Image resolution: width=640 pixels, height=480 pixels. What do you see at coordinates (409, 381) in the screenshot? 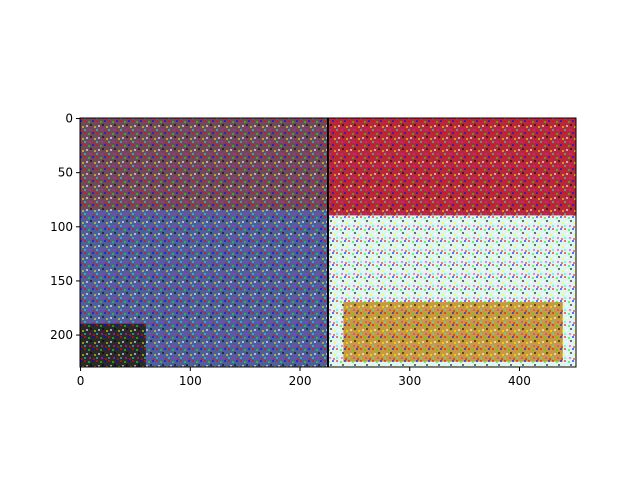
I see `x-tick-label: 300` at bounding box center [409, 381].